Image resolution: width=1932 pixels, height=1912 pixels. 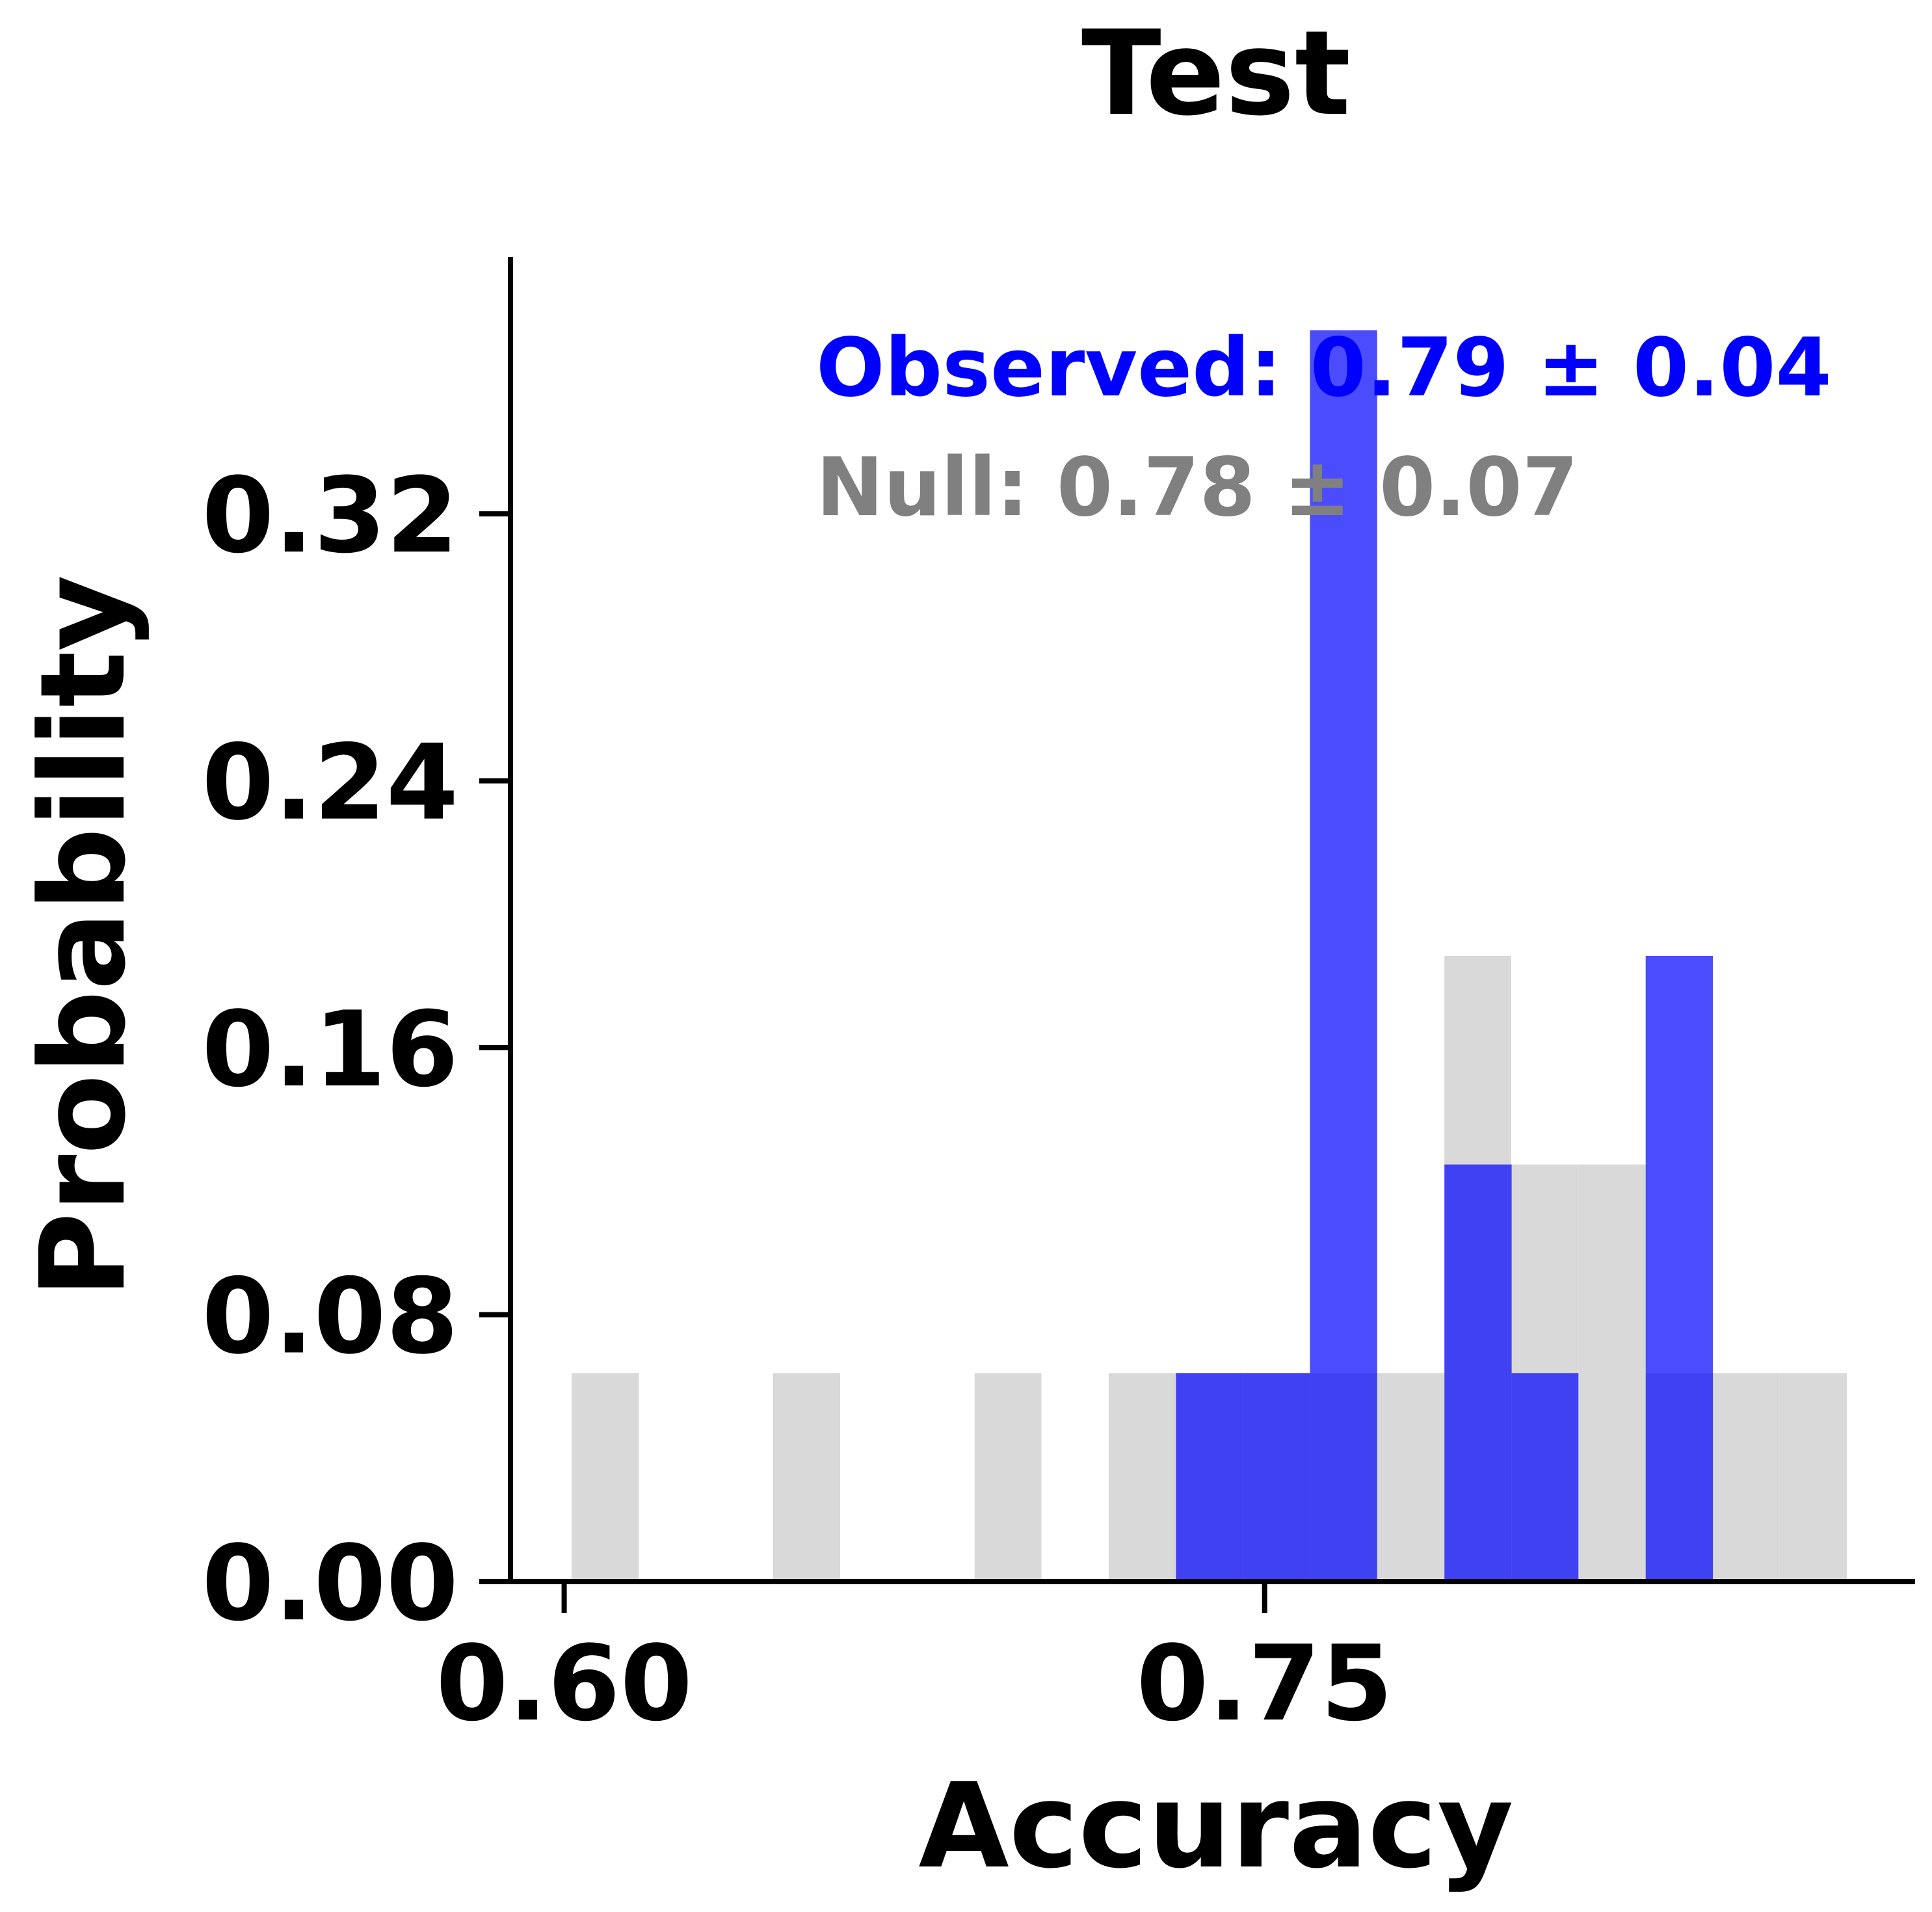 What do you see at coordinates (330, 1049) in the screenshot?
I see `y-tick-label-2: 0.16` at bounding box center [330, 1049].